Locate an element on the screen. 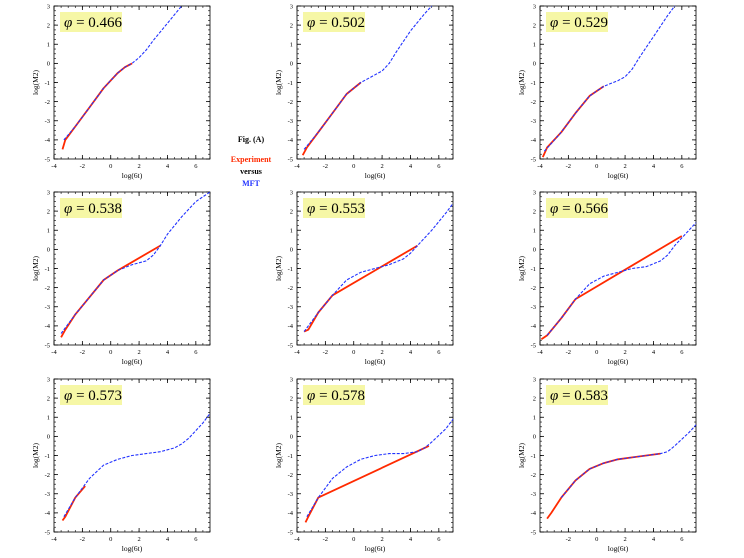 The width and height of the screenshot is (744, 558). figure-caption: Fig. (A) Experiment versus MFT is located at coordinates (251, 162).